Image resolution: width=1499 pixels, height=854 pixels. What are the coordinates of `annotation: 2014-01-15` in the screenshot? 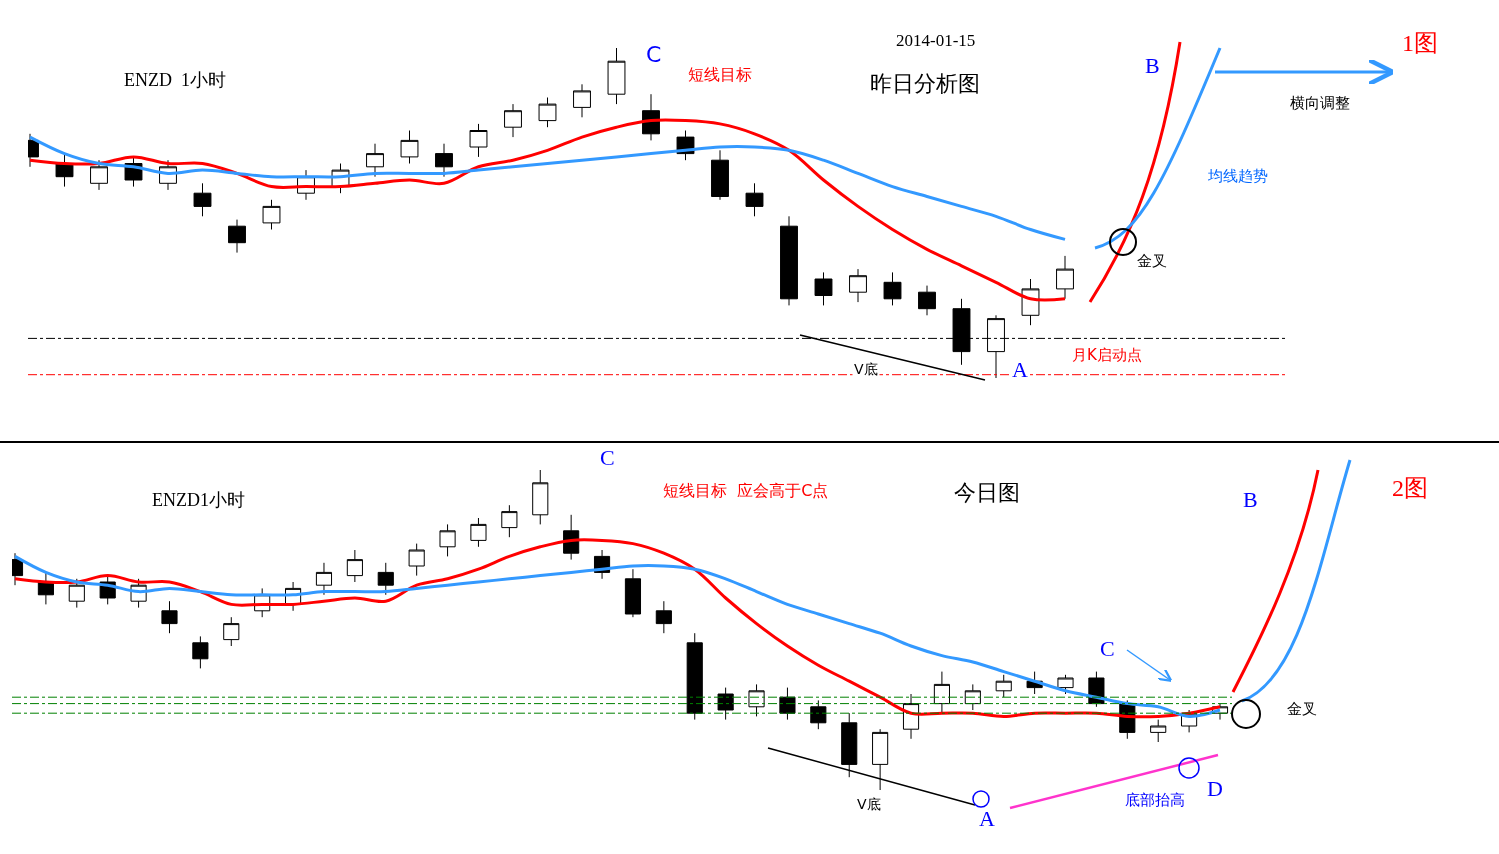 It's located at (936, 40).